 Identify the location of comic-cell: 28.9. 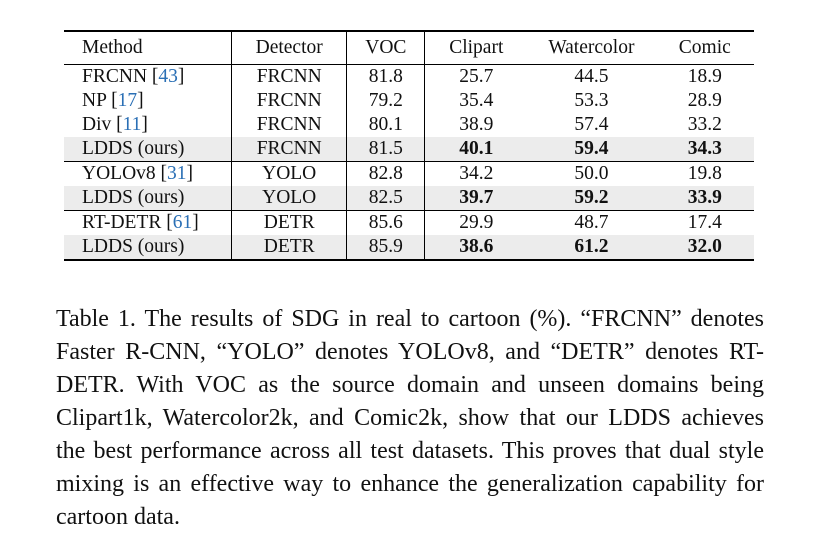
(704, 100).